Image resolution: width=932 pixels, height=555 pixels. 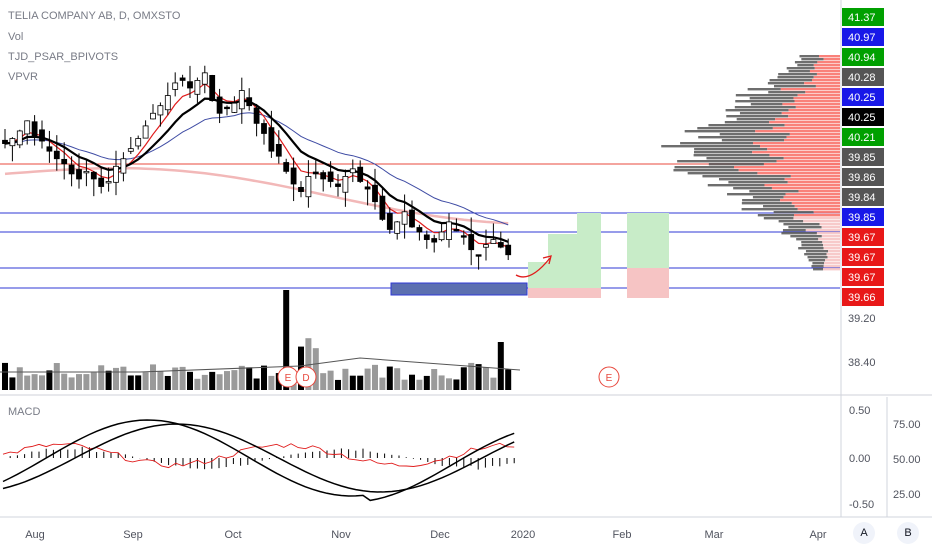 I want to click on price-badge-label: 39.85, so click(x=862, y=158).